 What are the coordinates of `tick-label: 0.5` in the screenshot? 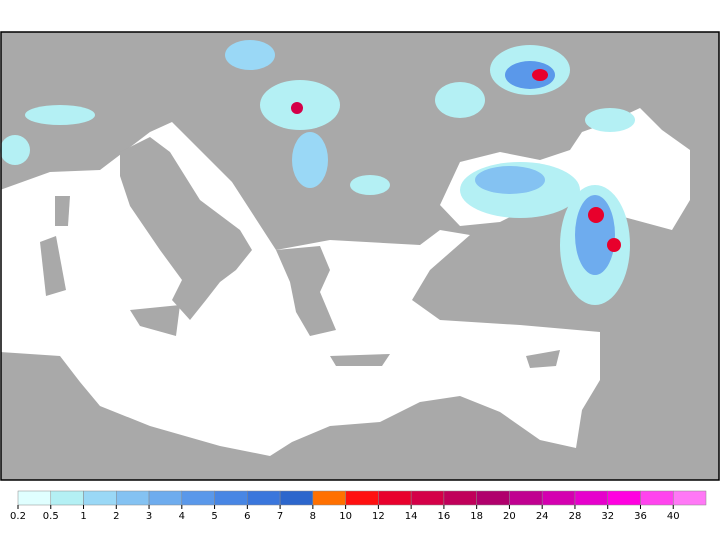 It's located at (51, 516).